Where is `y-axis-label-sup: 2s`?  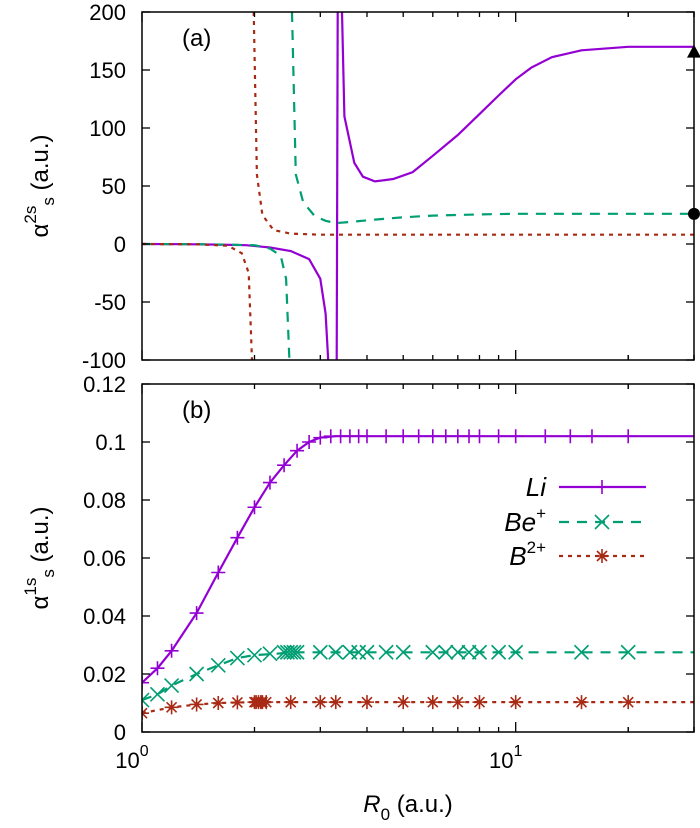 y-axis-label-sup: 2s is located at coordinates (30, 215).